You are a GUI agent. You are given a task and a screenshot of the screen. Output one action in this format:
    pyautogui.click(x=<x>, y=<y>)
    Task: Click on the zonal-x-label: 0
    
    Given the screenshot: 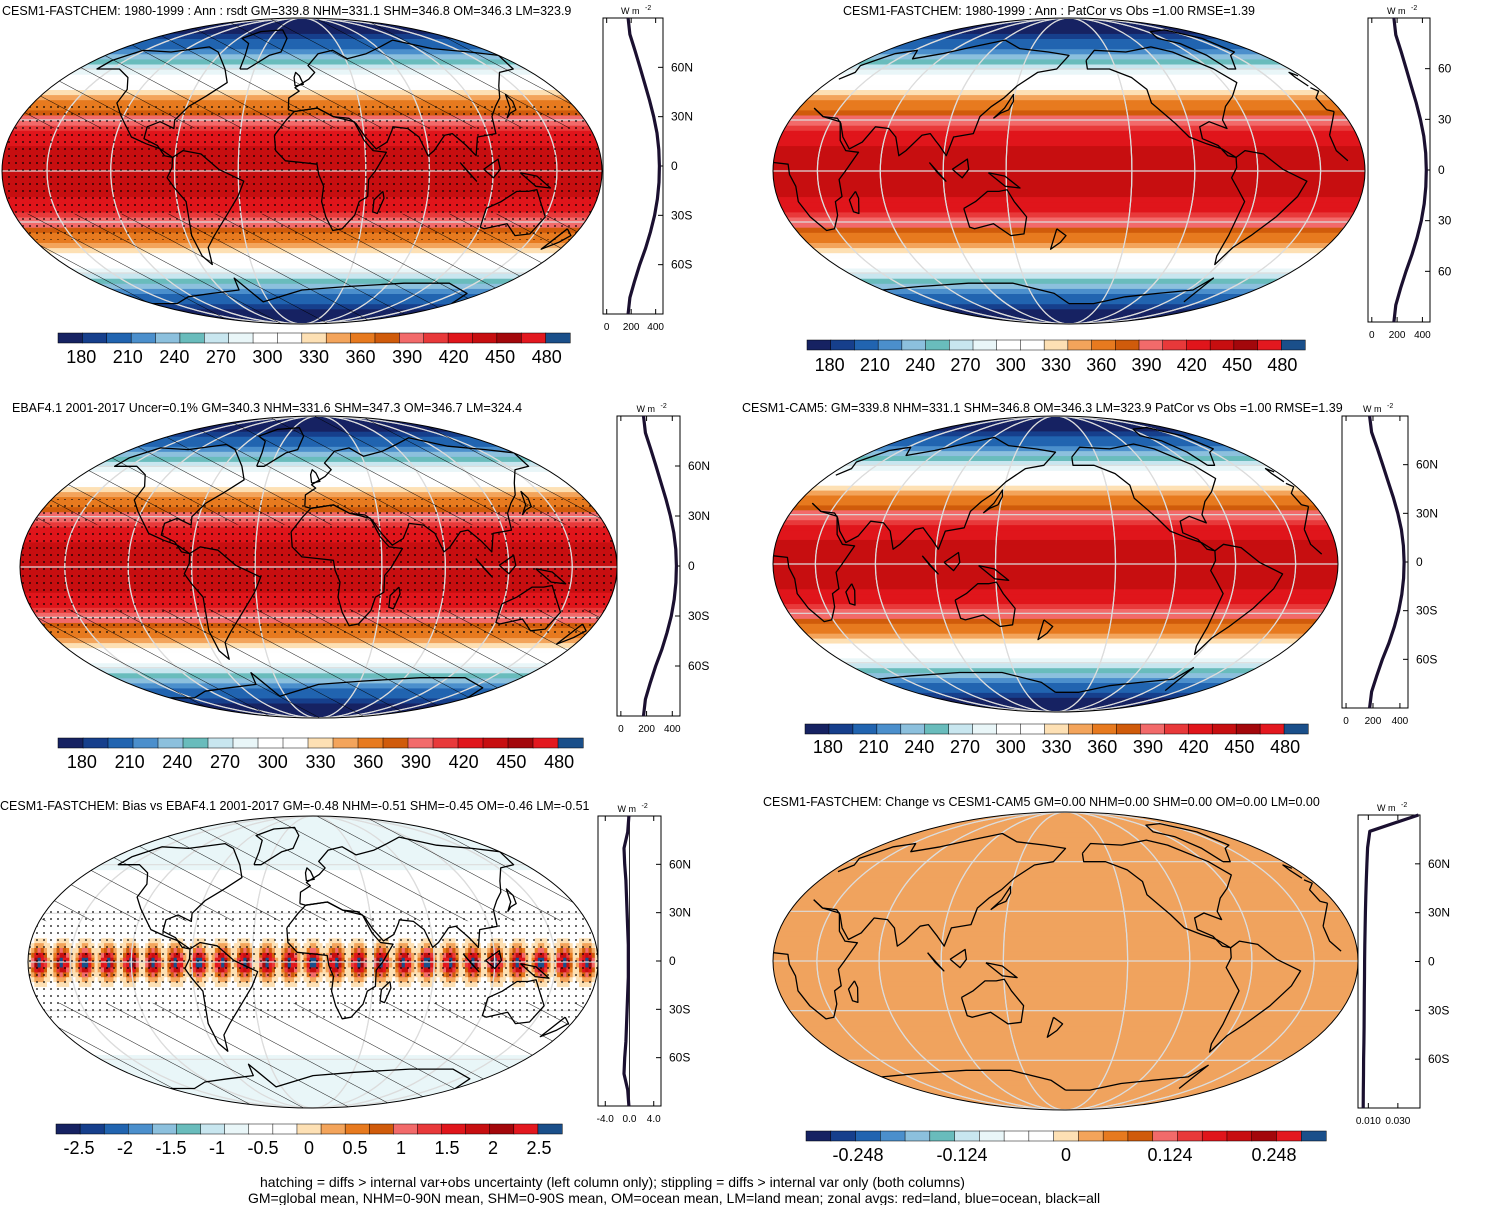 What is the action you would take?
    pyautogui.click(x=1372, y=335)
    